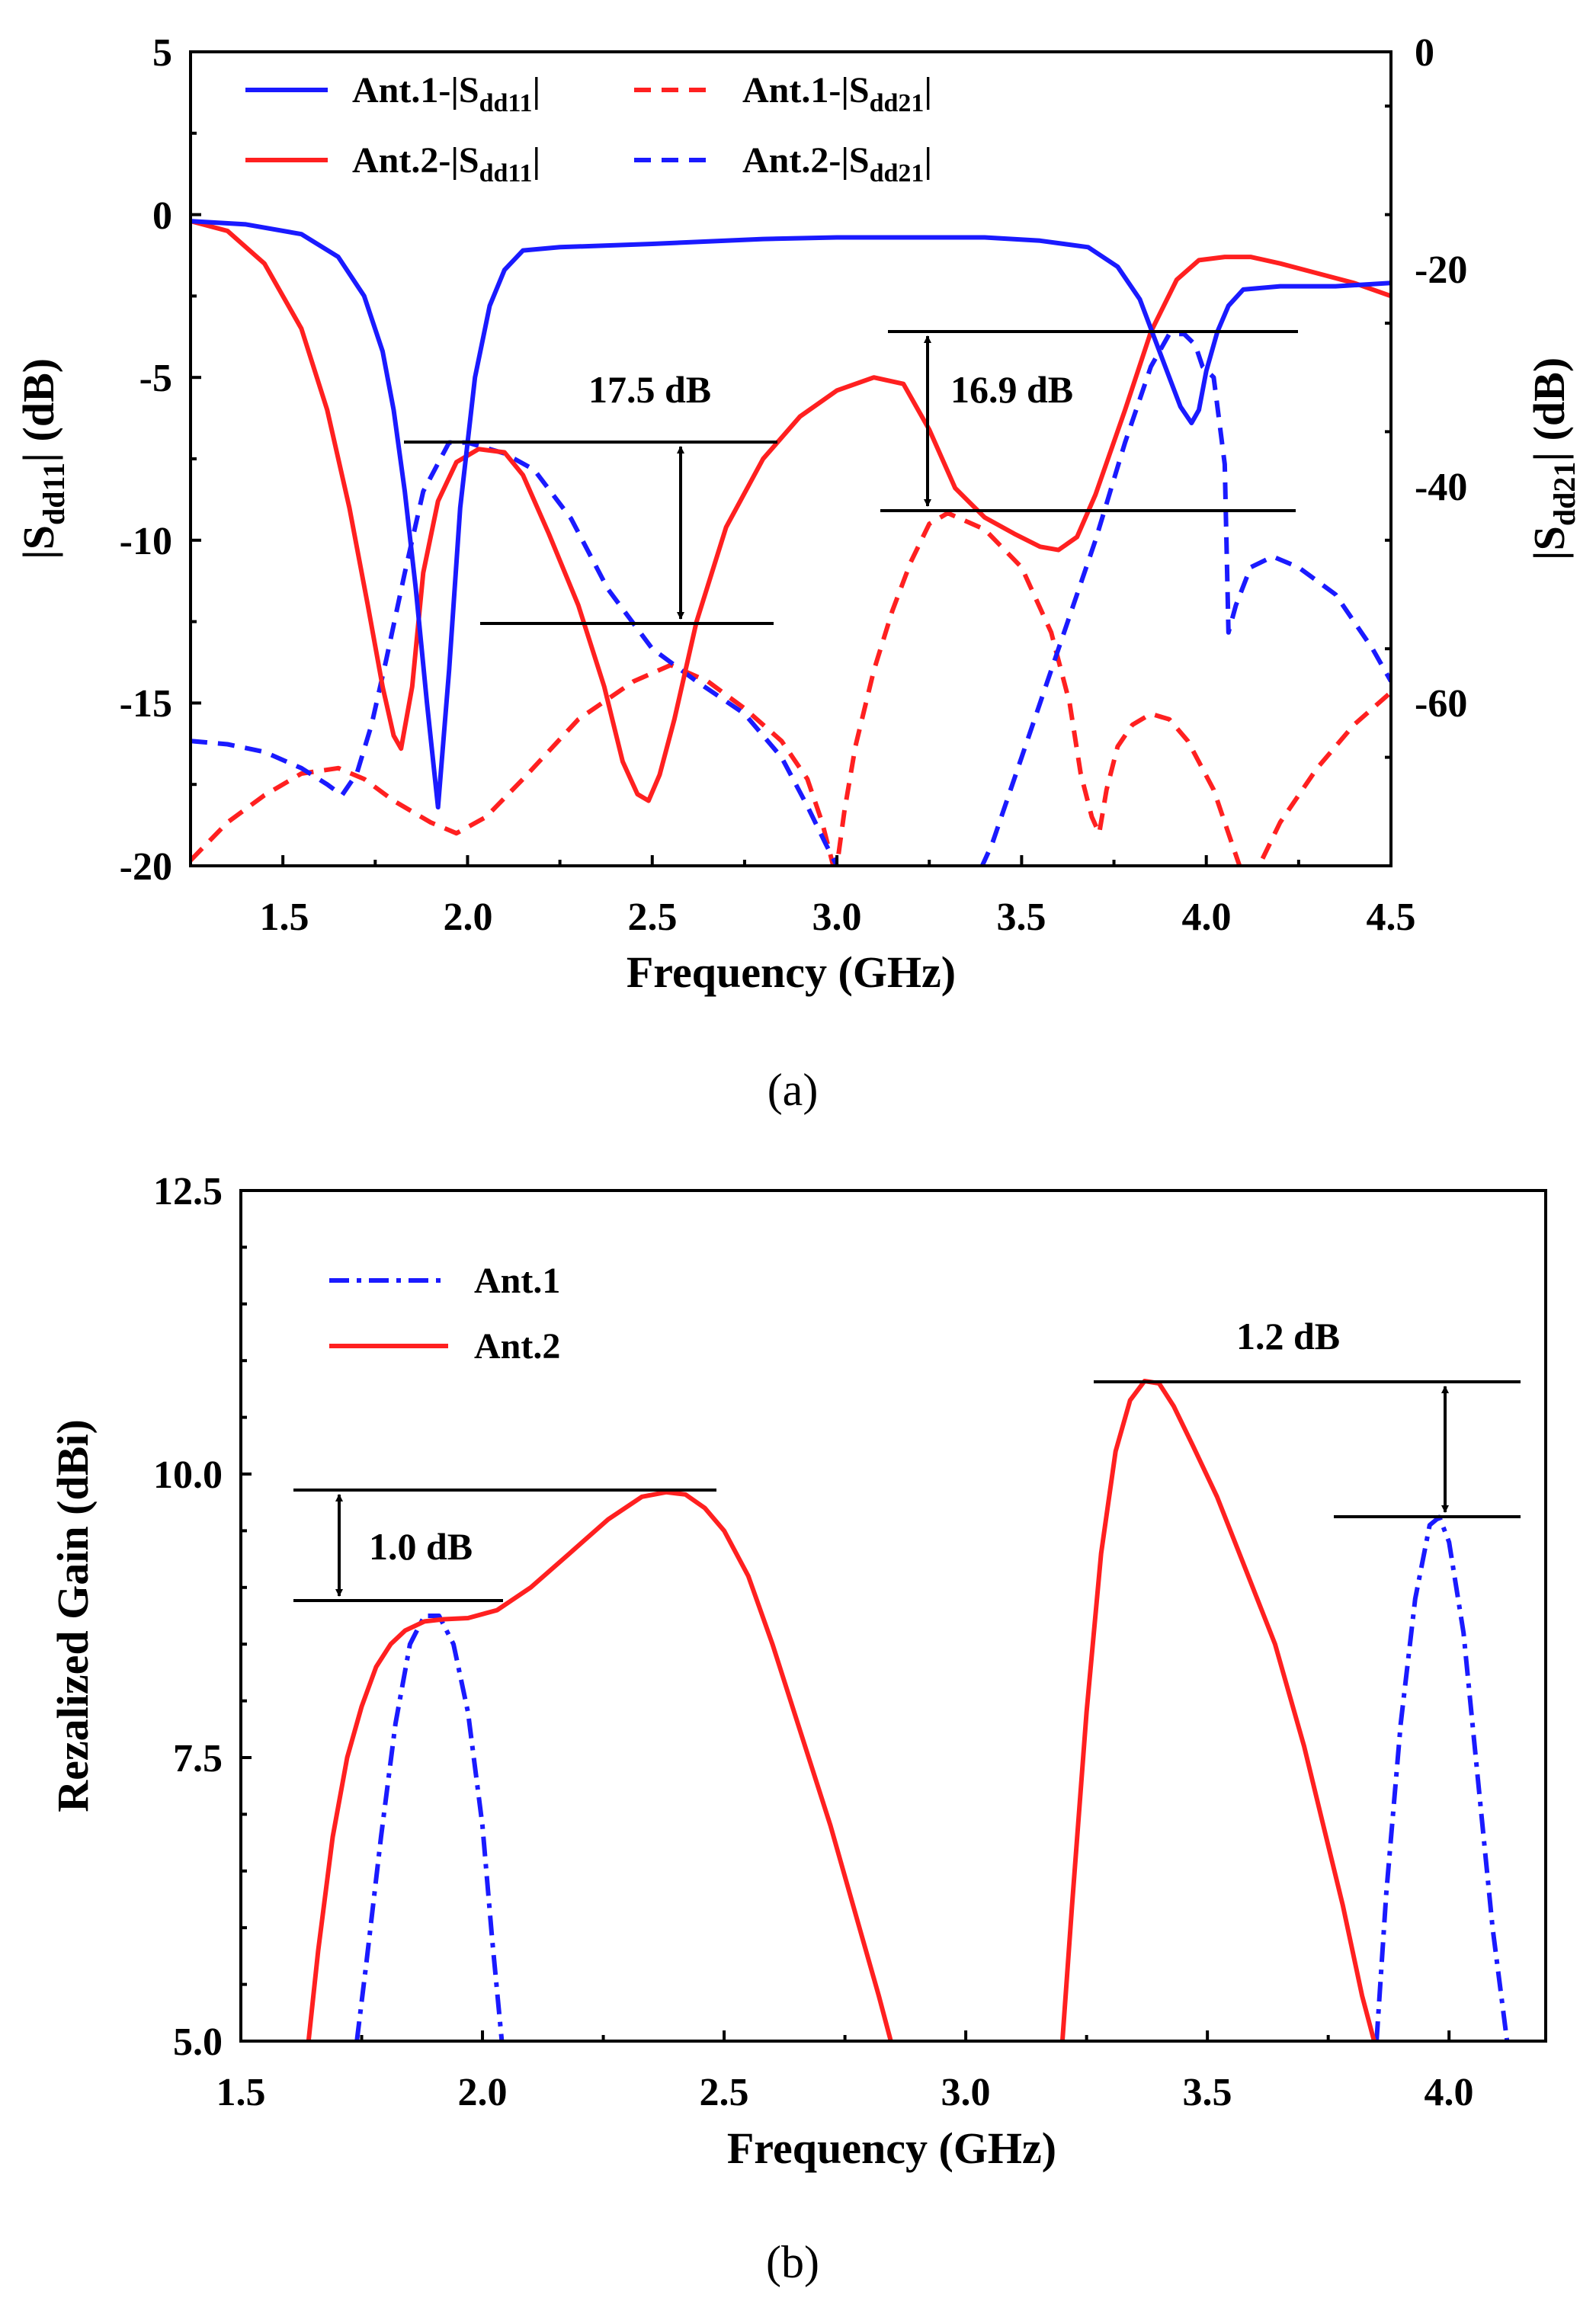  I want to click on y2-axis-label-main: |S, so click(1549, 543).